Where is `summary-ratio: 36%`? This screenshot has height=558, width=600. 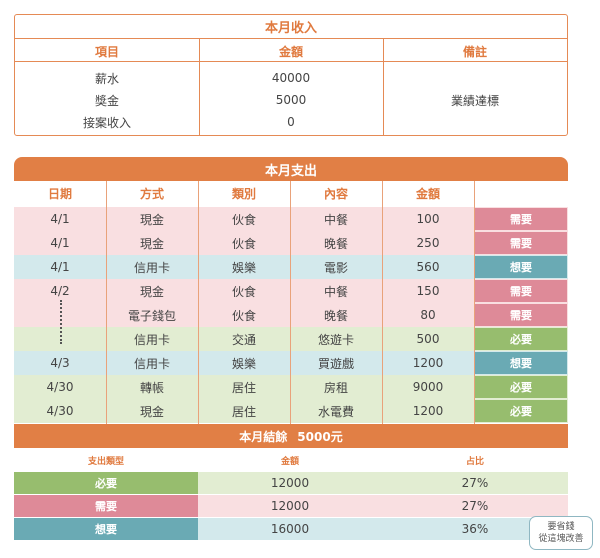
summary-ratio: 36% is located at coordinates (475, 529).